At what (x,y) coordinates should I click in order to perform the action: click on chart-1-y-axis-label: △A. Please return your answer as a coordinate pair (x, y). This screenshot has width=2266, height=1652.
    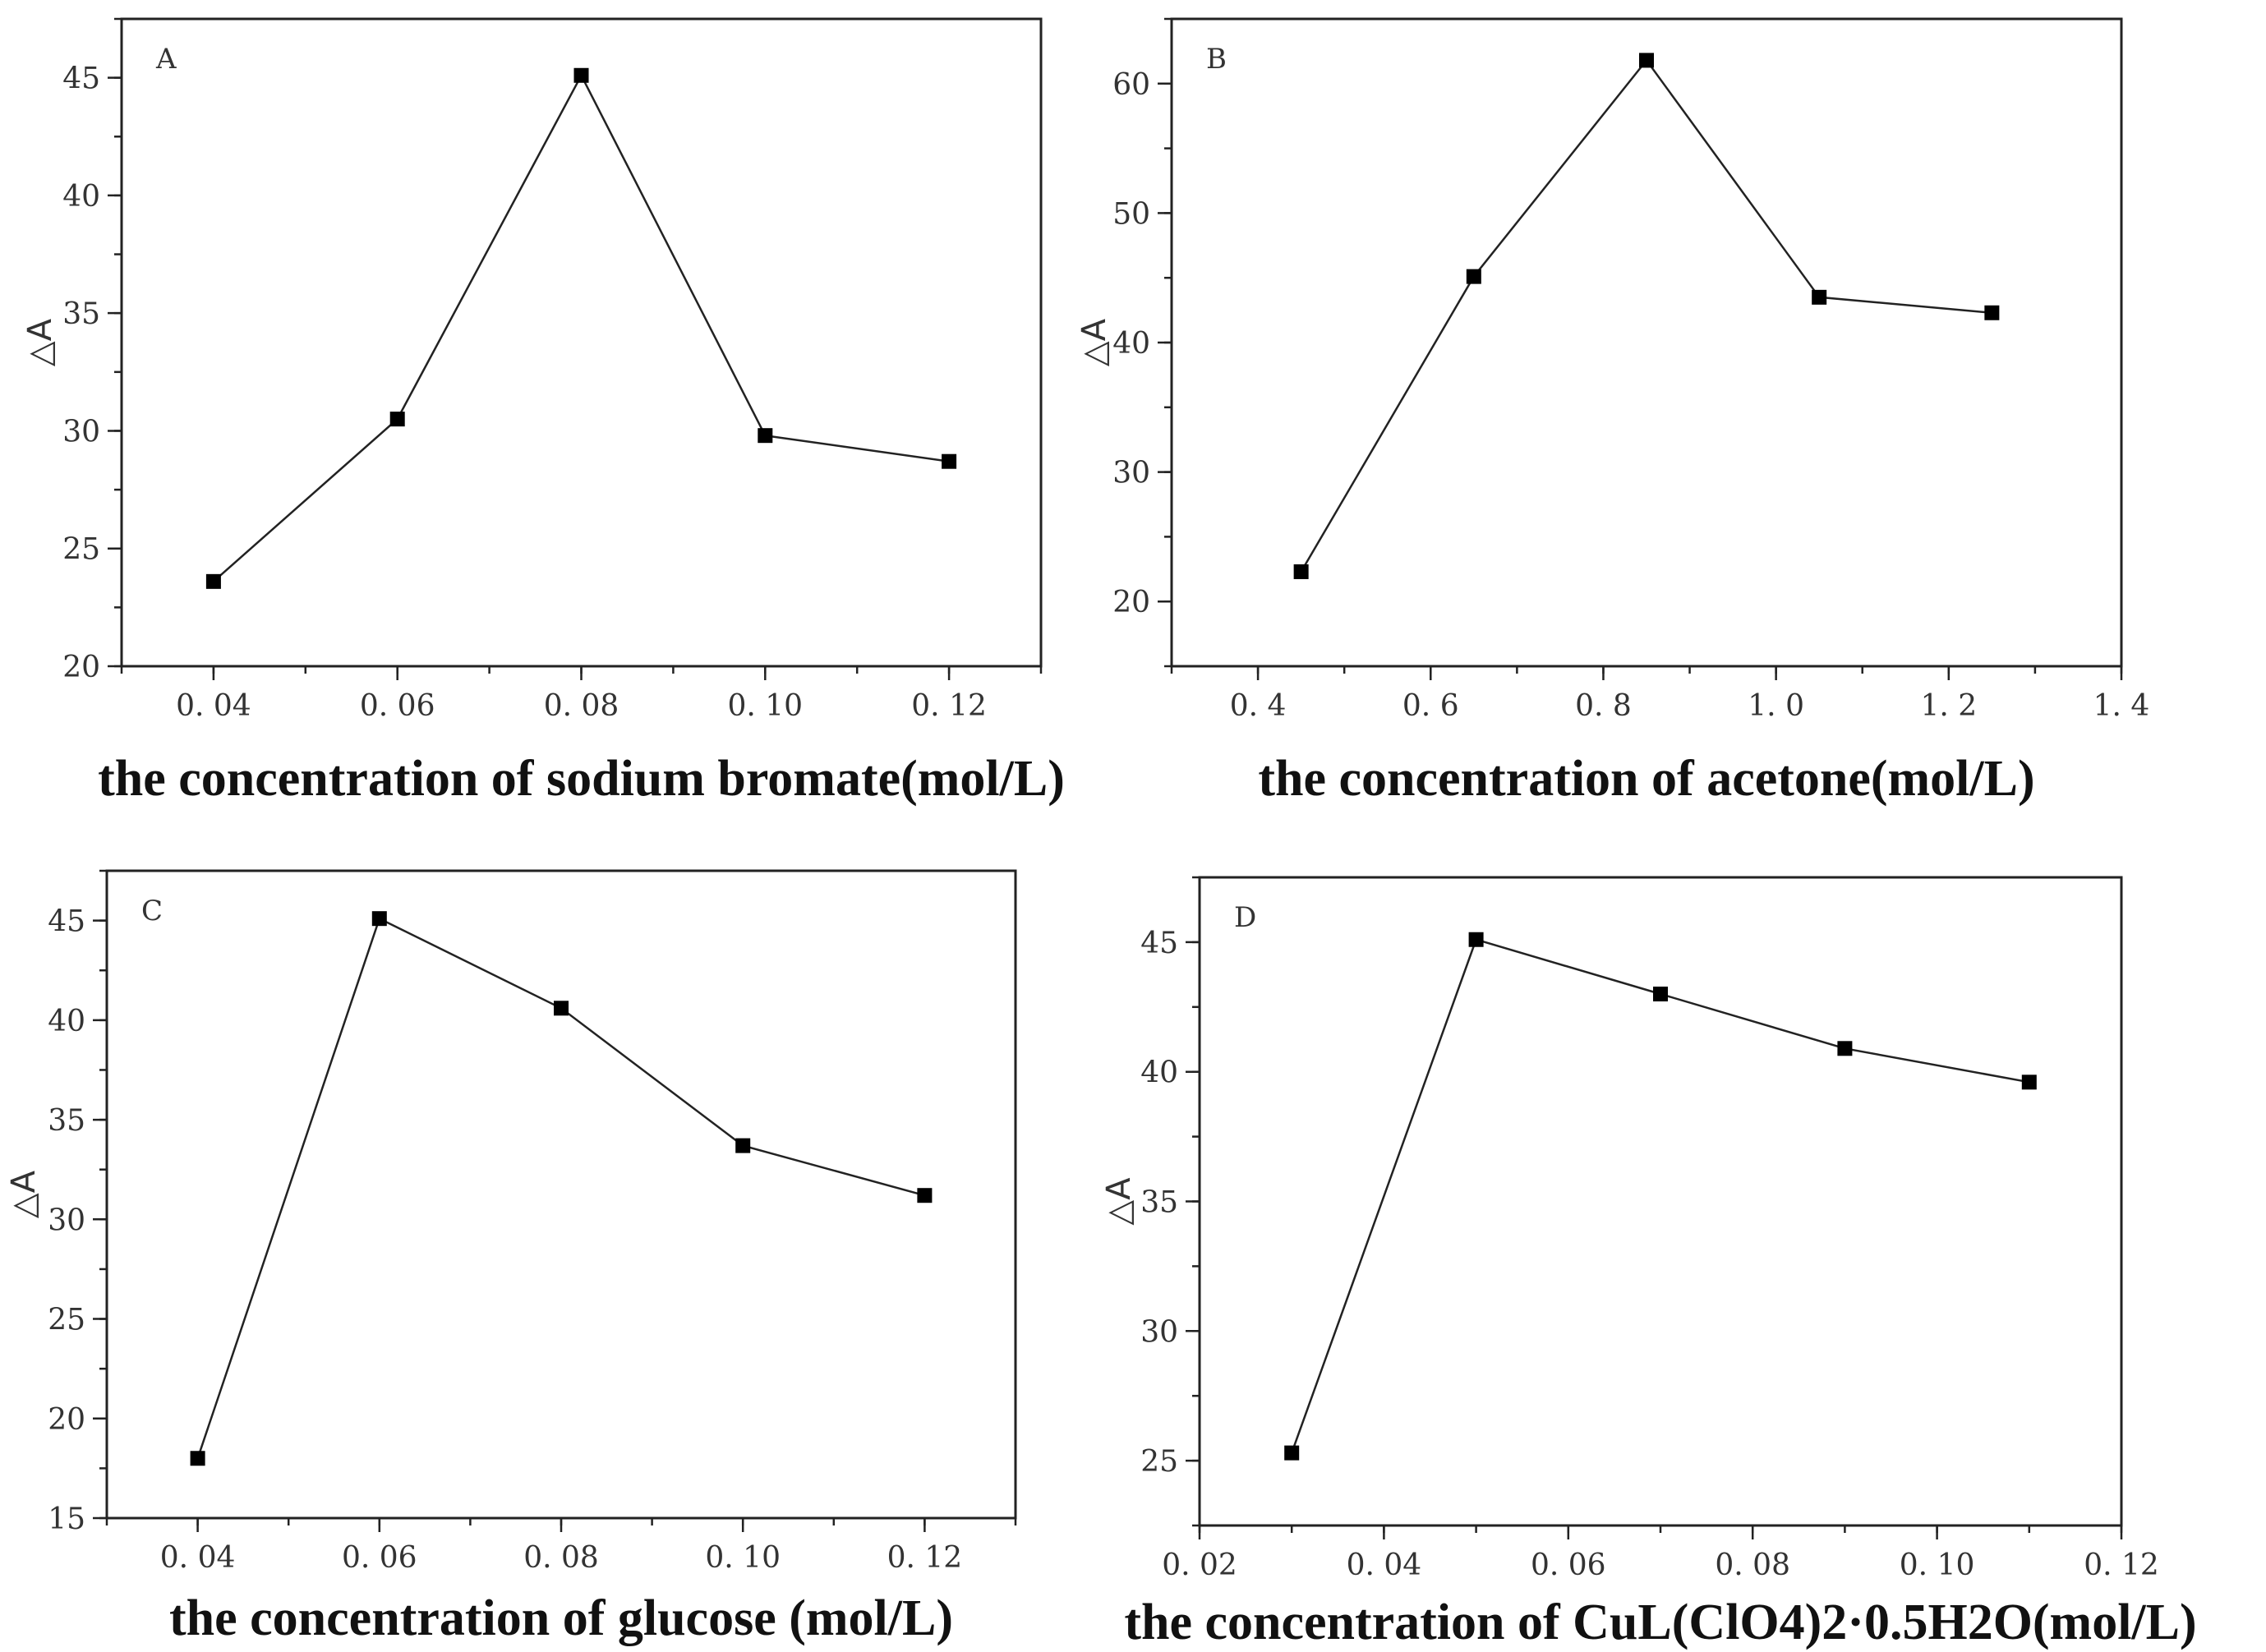
    Looking at the image, I should click on (1094, 342).